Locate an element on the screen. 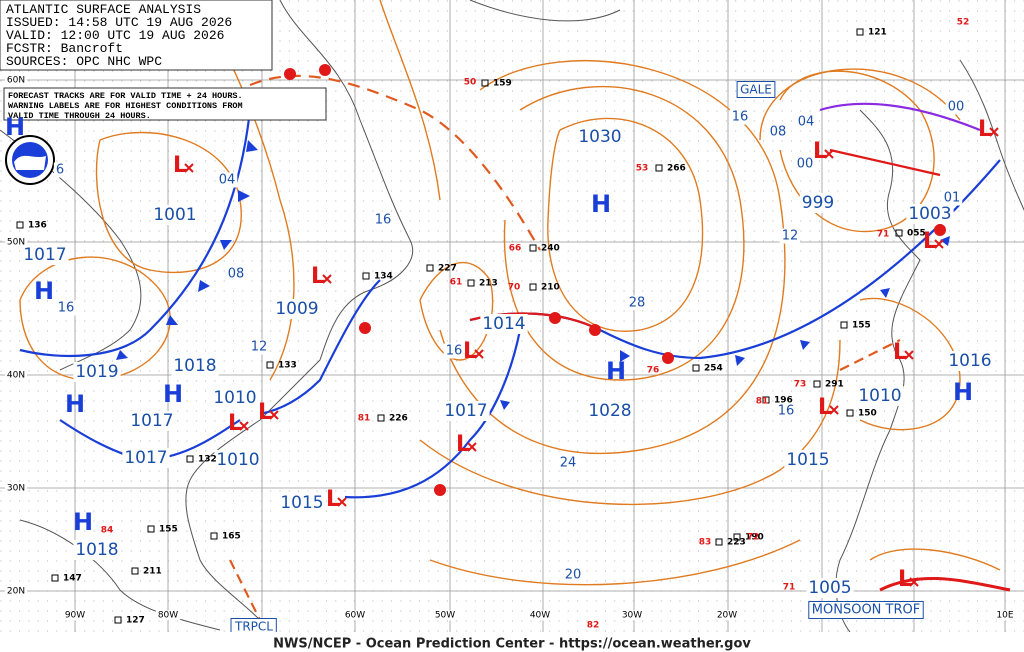 The height and width of the screenshot is (652, 1024). pressure-label: 1005 is located at coordinates (829, 588).